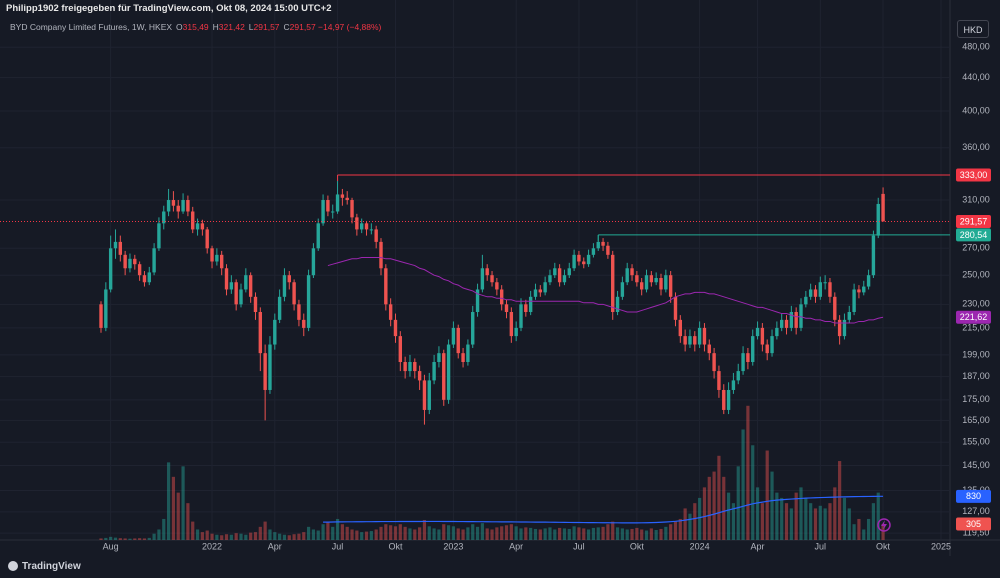 This screenshot has height=578, width=1000. Describe the element at coordinates (884, 525) in the screenshot. I see `lightning-icon` at that location.